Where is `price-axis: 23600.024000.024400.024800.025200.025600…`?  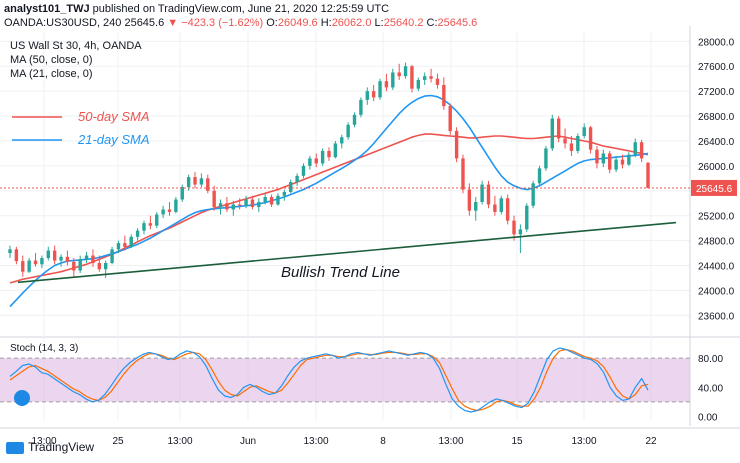 price-axis: 23600.024000.024400.024800.025200.025600… is located at coordinates (712, 226).